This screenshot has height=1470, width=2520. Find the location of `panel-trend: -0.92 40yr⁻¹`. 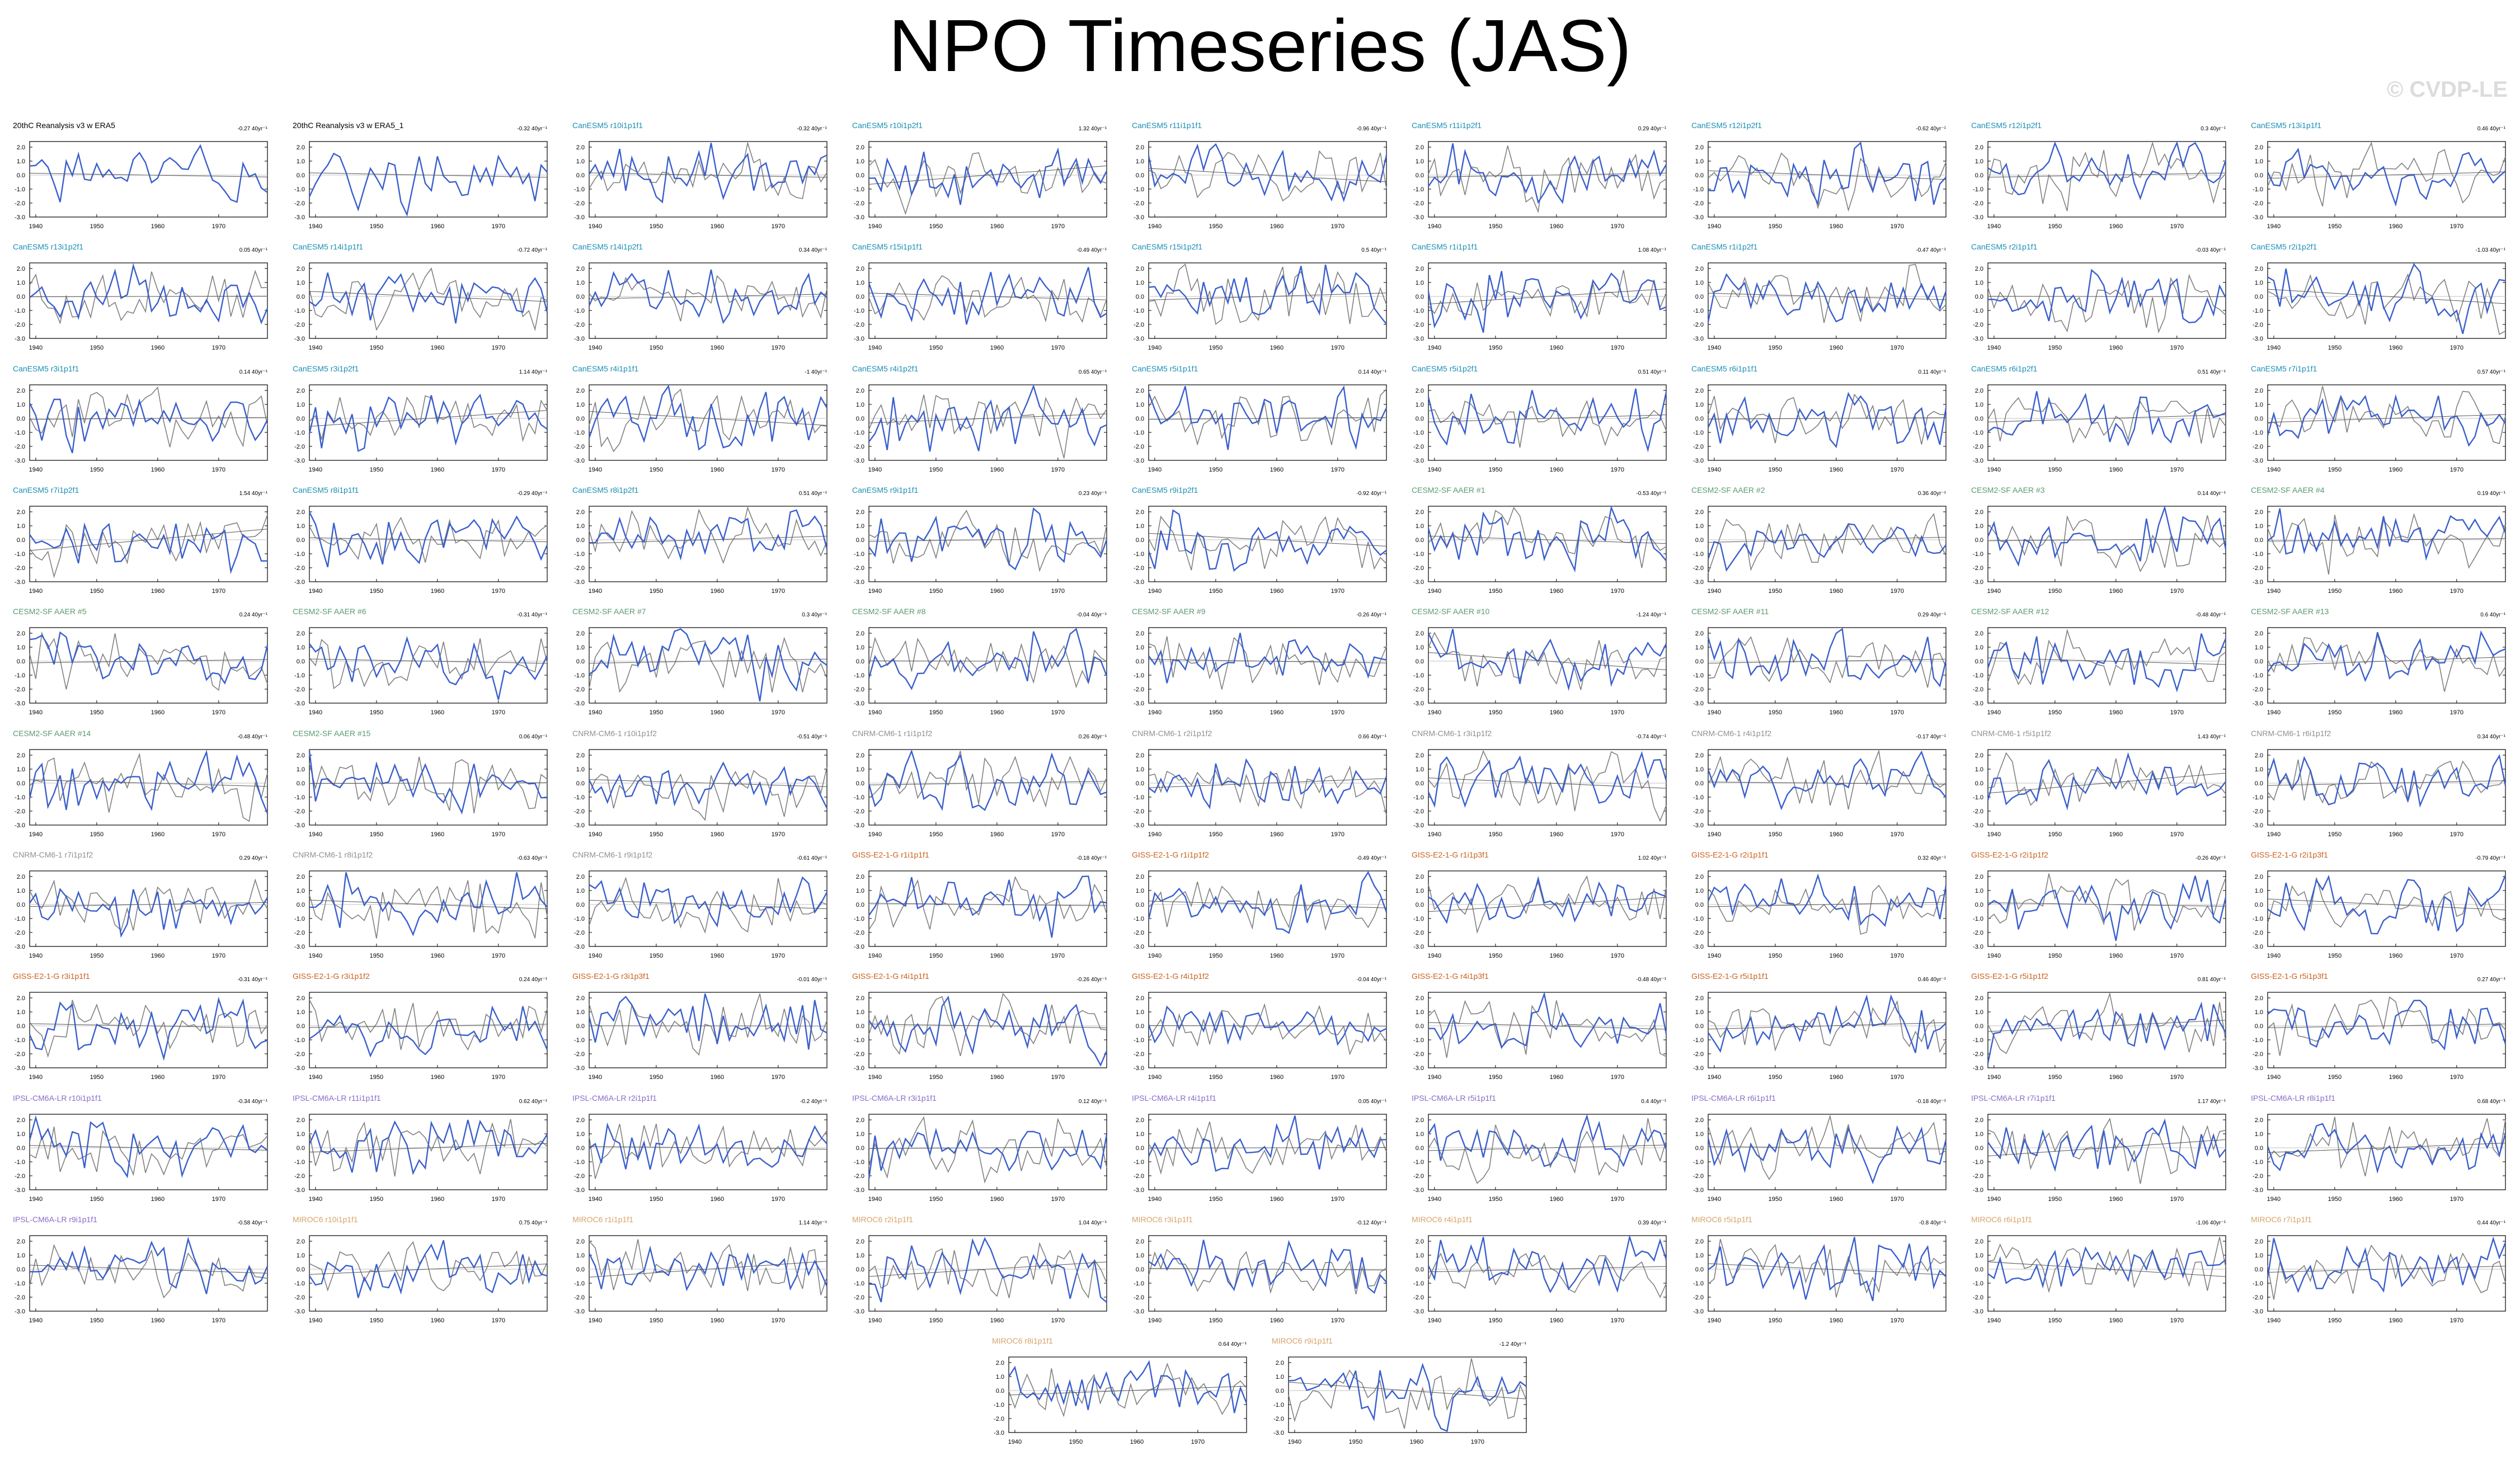

panel-trend: -0.92 40yr⁻¹ is located at coordinates (1371, 494).